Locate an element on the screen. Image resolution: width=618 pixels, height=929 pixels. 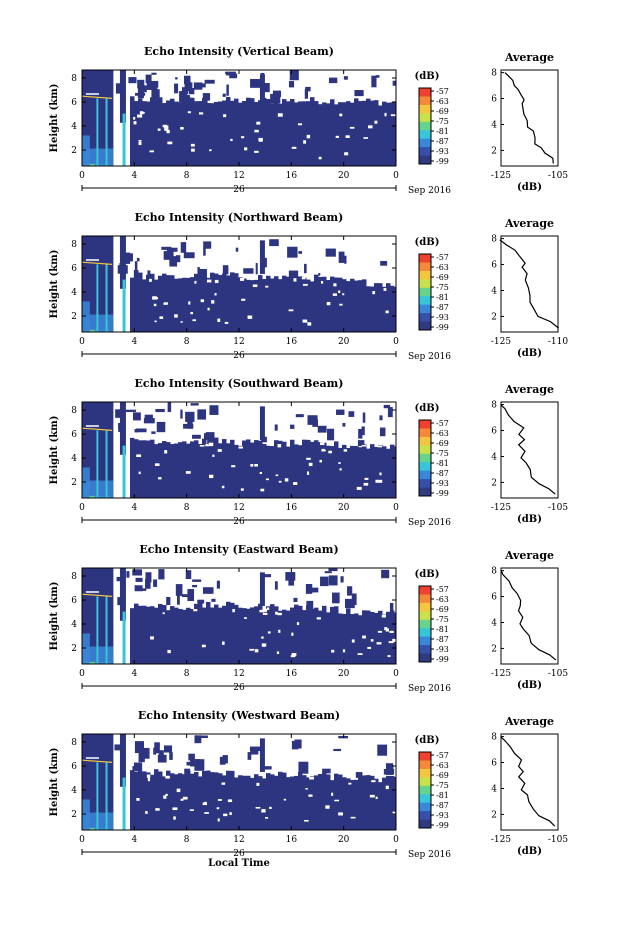
y-axis-label: Height (km) is located at coordinates (54, 450).